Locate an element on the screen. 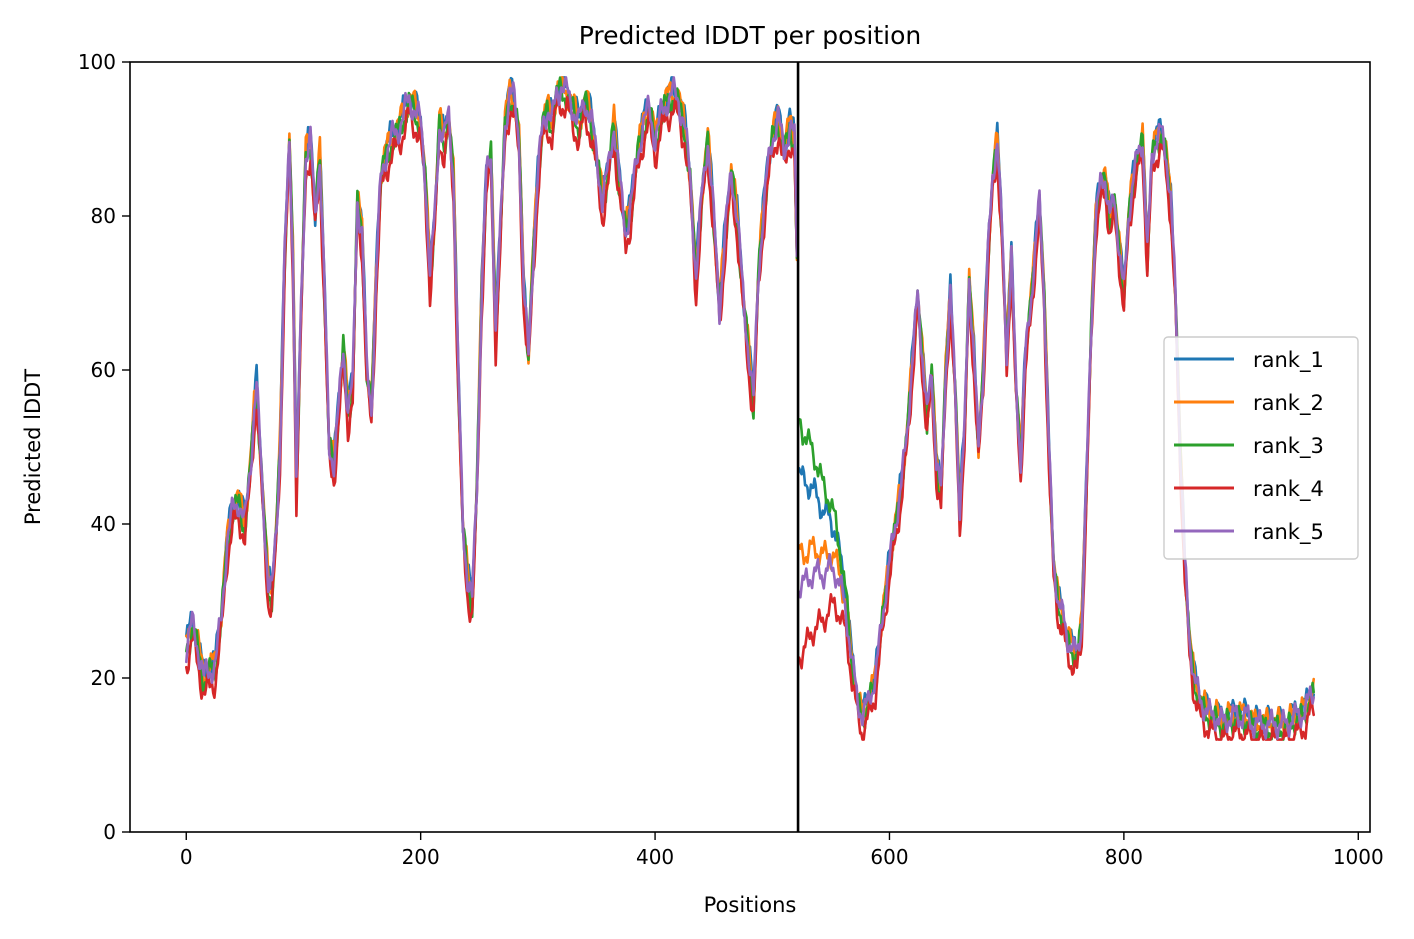 Image resolution: width=1414 pixels, height=939 pixels. y-tick-label: 100 is located at coordinates (97, 62).